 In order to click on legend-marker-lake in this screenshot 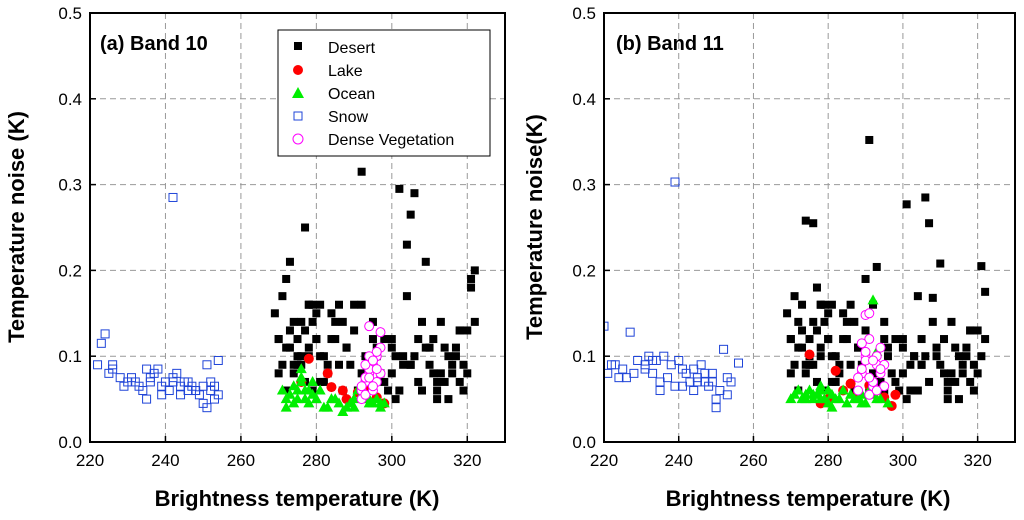, I will do `click(298, 70)`.